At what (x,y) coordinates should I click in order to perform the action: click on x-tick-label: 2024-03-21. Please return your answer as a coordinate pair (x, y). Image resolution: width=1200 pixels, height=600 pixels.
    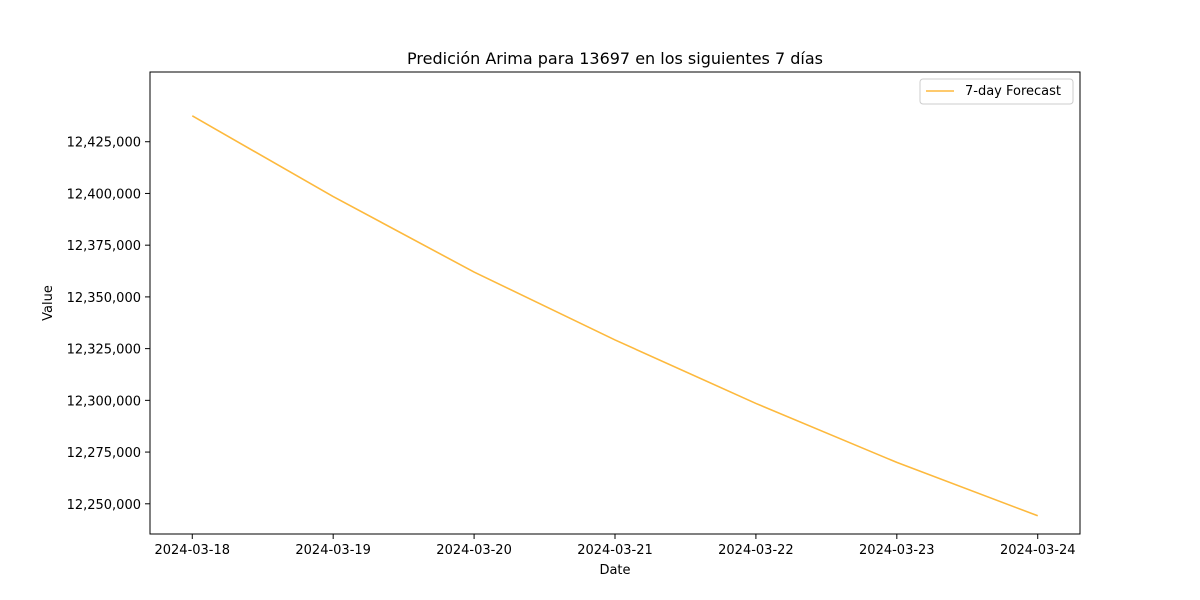
    Looking at the image, I should click on (615, 550).